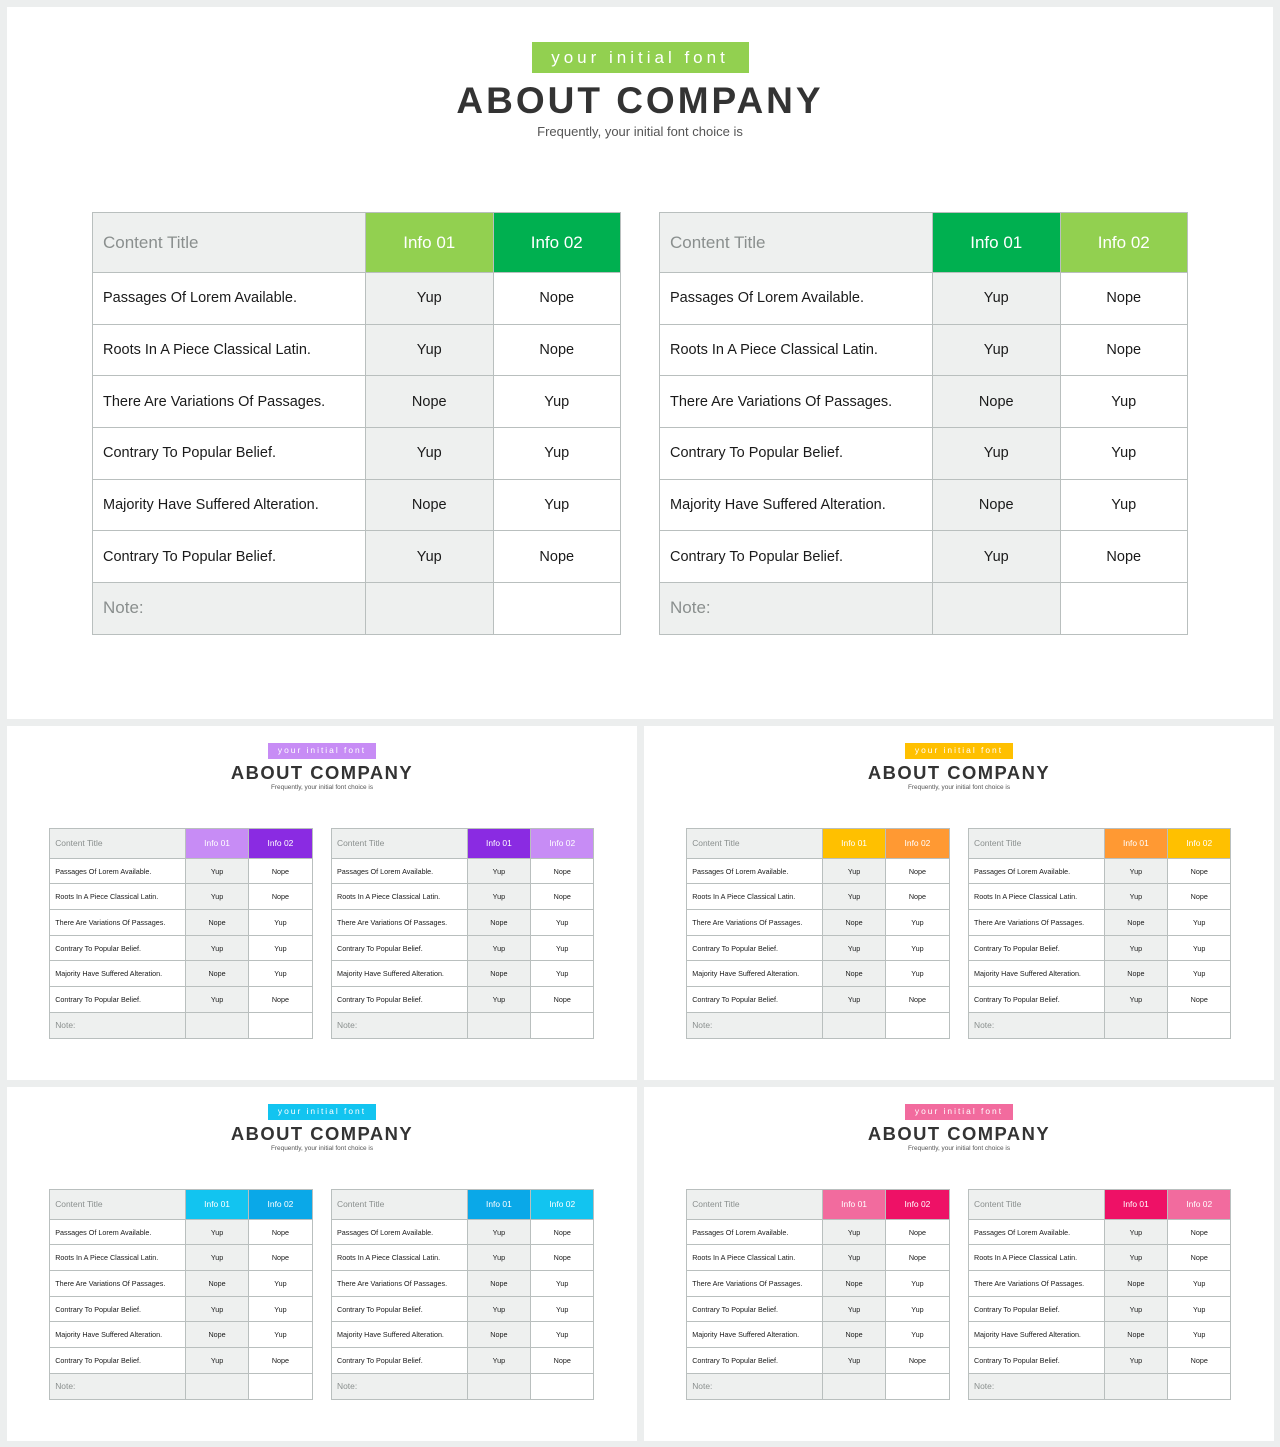 The height and width of the screenshot is (1447, 1280). Describe the element at coordinates (854, 1204) in the screenshot. I see `info-01-header: Info 01` at that location.